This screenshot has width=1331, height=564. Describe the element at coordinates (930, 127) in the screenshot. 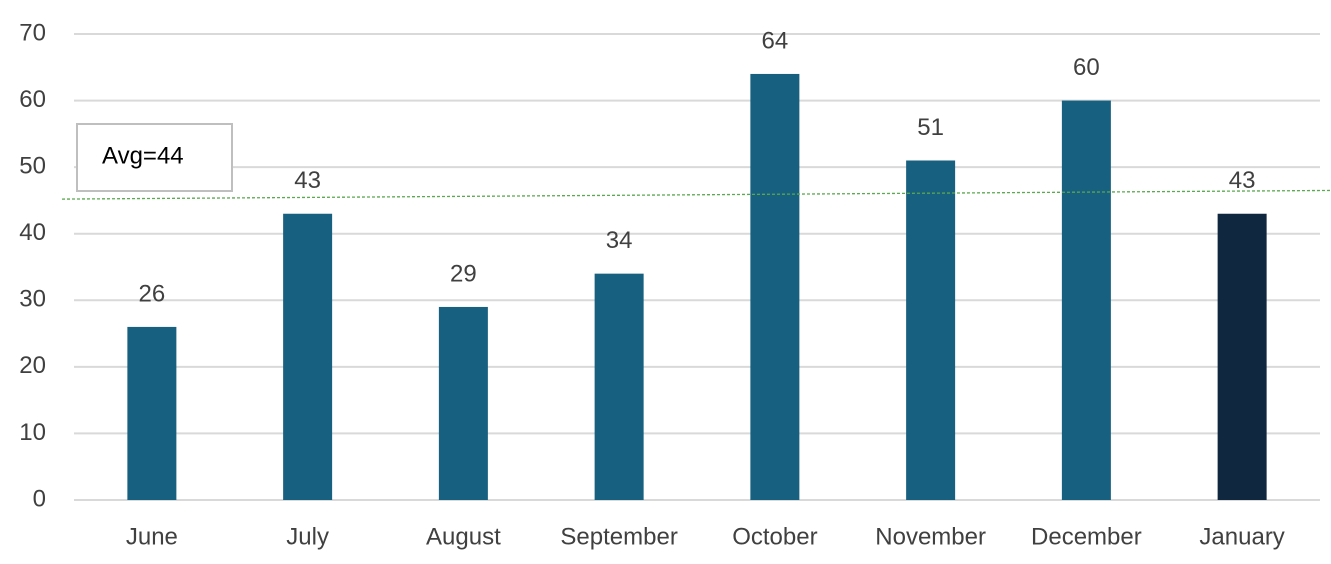

I see `data-label: 51` at that location.